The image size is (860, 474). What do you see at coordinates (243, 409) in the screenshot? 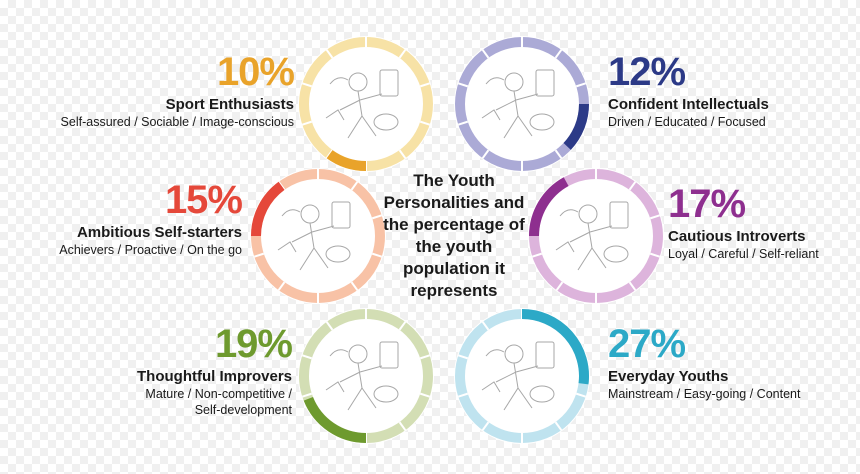
I see `traits-thoughtful-improvers-line2: Self-development` at bounding box center [243, 409].